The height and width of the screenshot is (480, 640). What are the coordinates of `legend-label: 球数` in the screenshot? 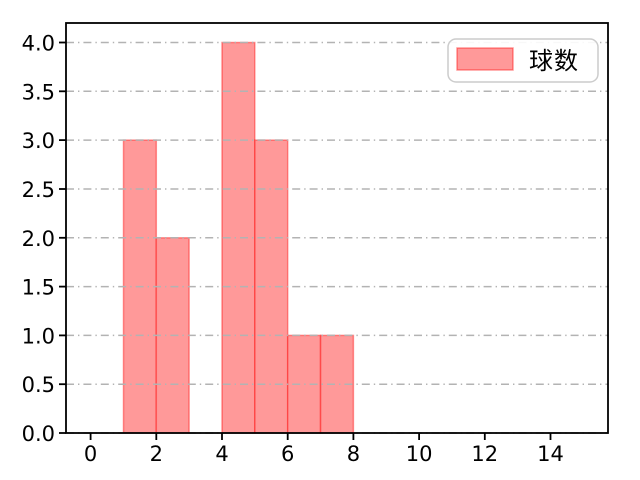 It's located at (554, 61).